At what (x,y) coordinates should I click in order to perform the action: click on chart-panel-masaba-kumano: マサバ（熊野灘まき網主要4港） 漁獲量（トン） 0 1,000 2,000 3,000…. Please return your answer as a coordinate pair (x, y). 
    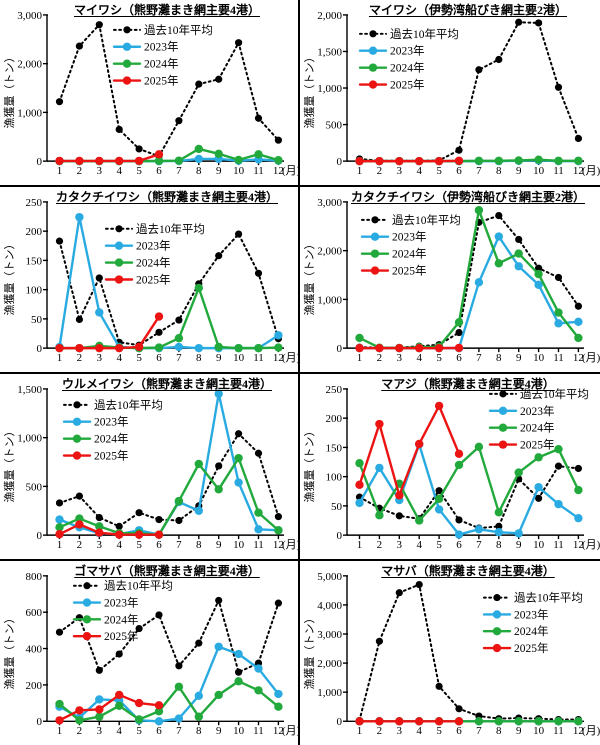
    Looking at the image, I should click on (450, 653).